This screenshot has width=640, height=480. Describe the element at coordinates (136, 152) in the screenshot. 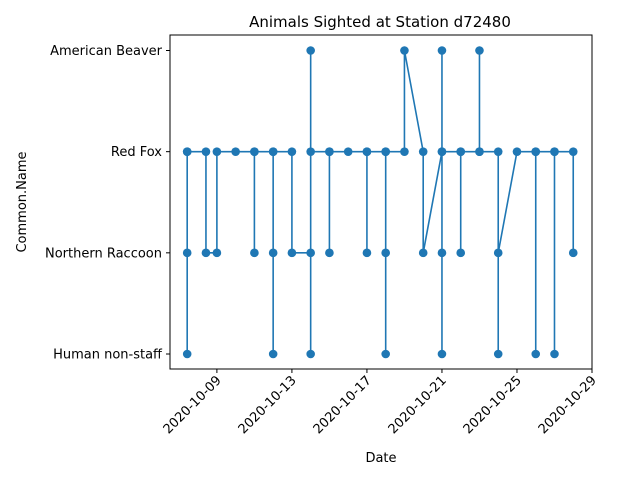

I see `y-tick-label: Red Fox` at that location.